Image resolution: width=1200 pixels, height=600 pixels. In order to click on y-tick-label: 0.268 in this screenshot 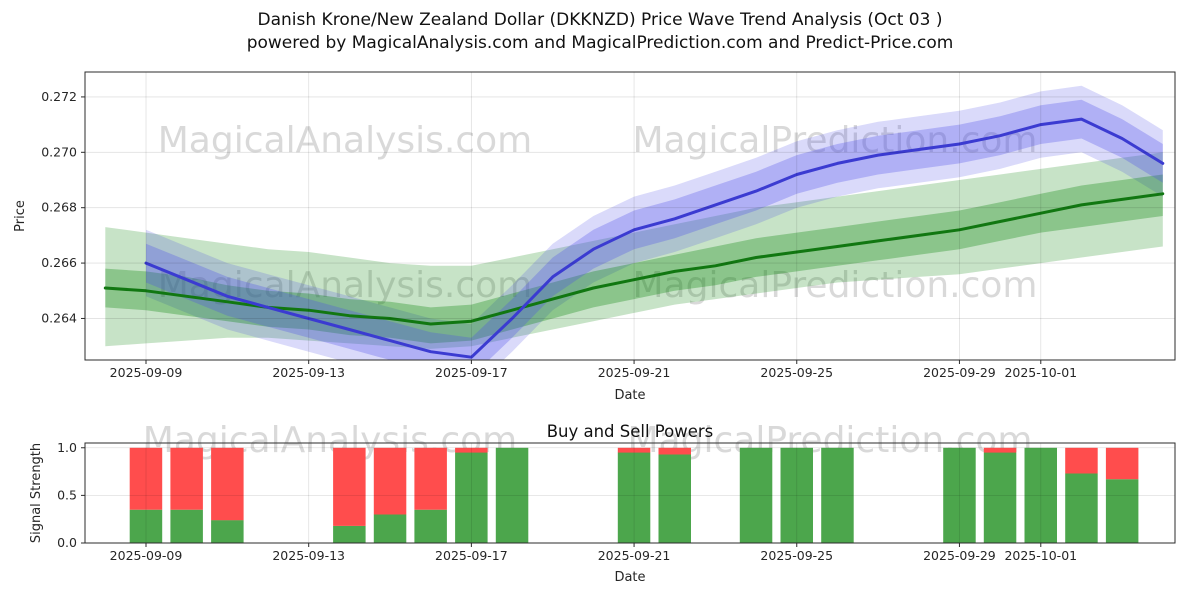, I will do `click(59, 207)`.